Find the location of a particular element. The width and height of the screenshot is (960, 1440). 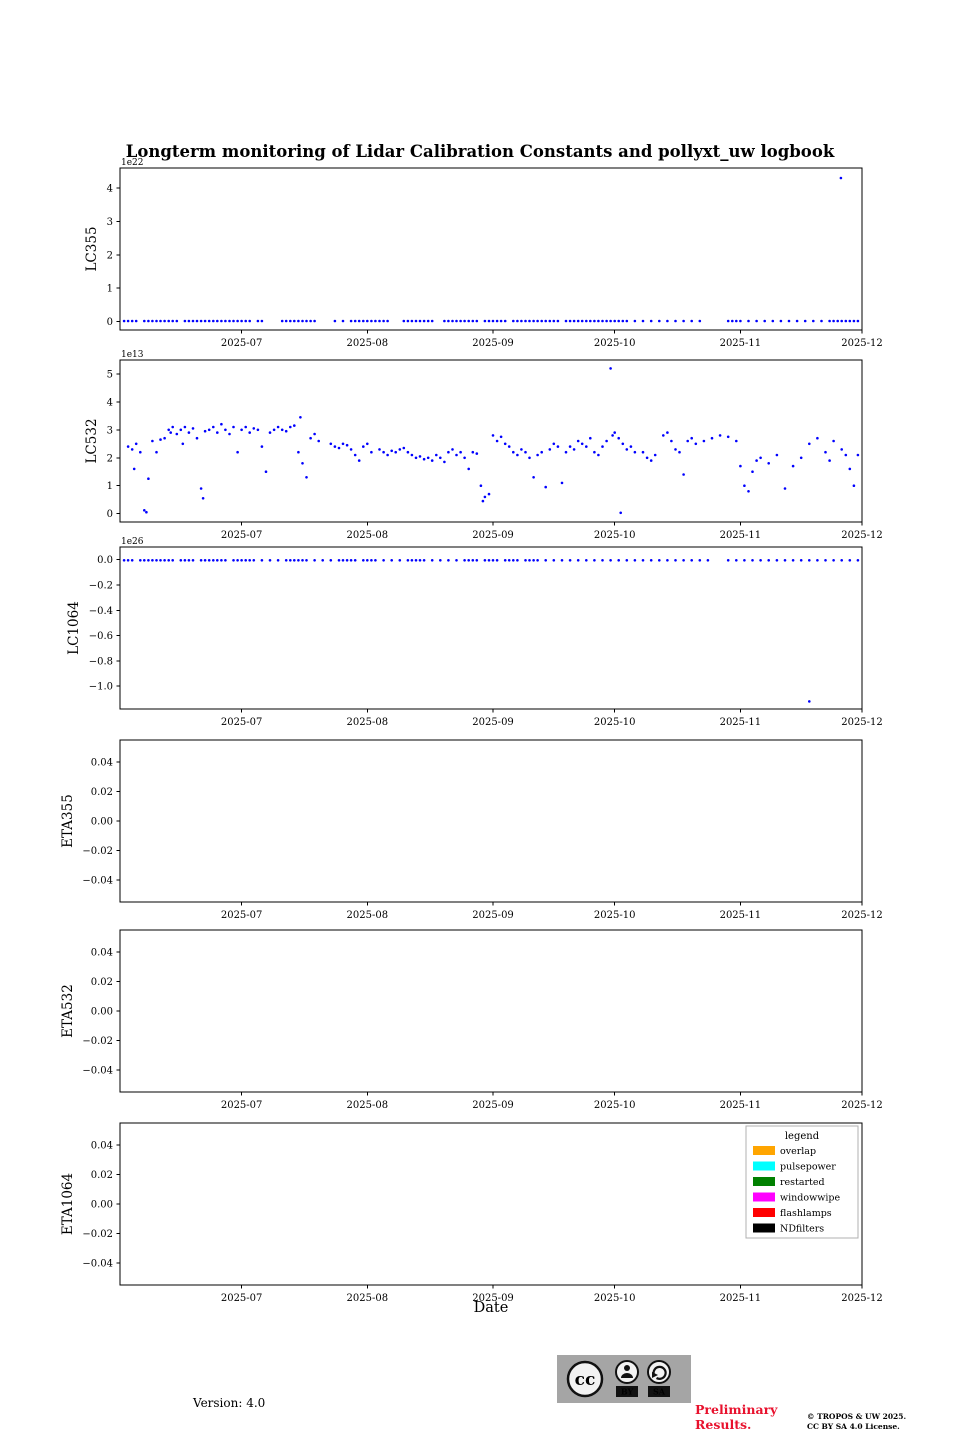

x-tick-label: 2025-11 is located at coordinates (741, 722).